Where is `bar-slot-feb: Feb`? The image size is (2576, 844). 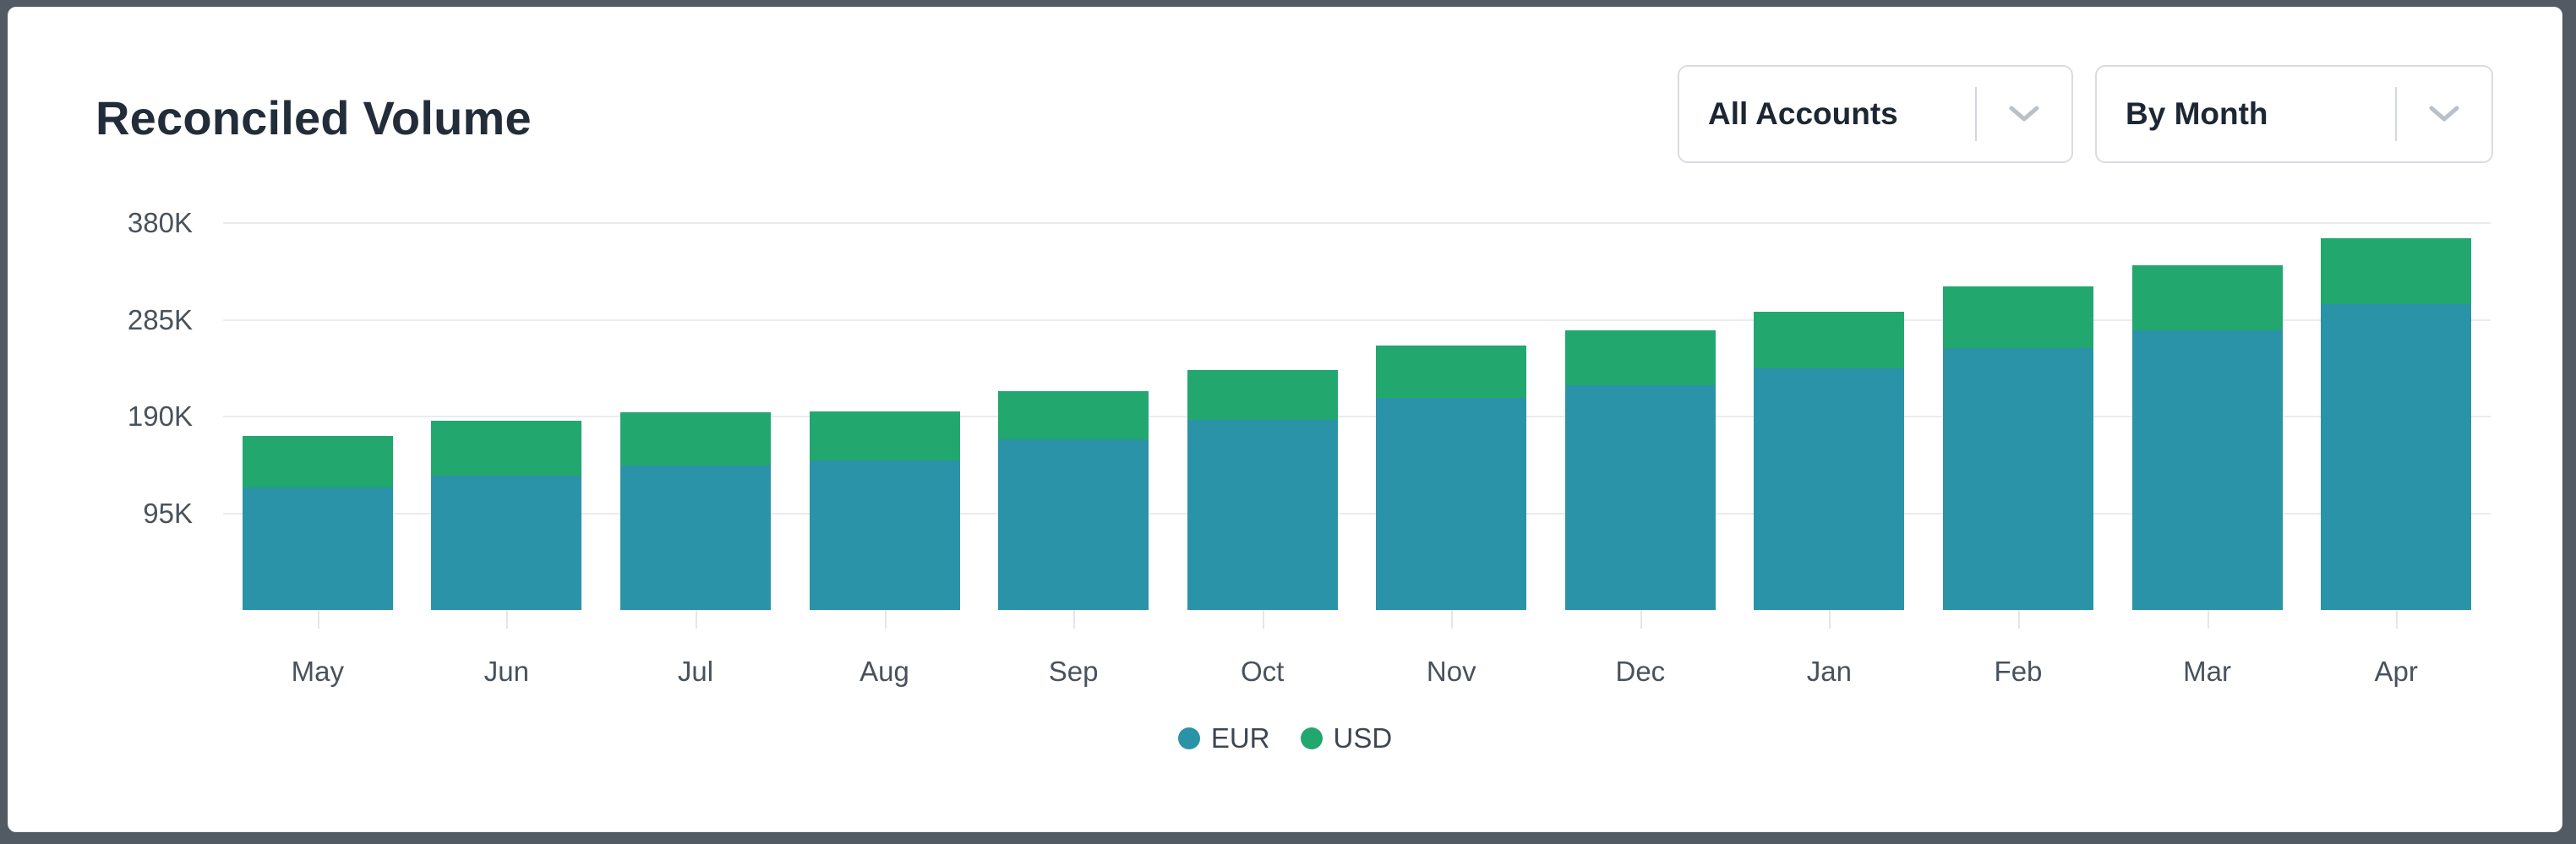
bar-slot-feb: Feb is located at coordinates (2018, 455).